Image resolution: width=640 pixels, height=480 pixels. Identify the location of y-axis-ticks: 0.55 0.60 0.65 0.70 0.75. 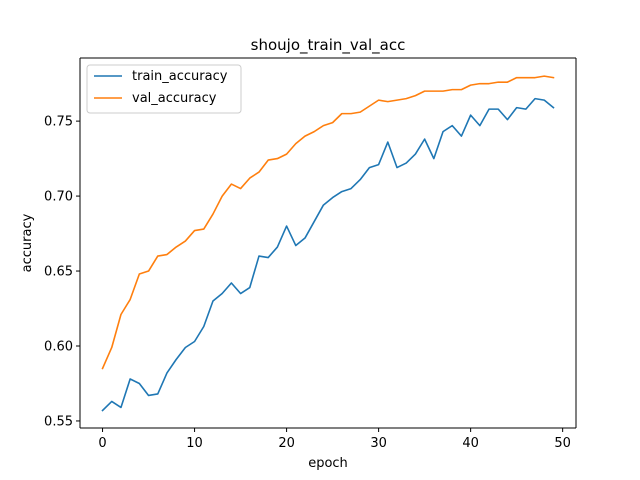
(62, 272).